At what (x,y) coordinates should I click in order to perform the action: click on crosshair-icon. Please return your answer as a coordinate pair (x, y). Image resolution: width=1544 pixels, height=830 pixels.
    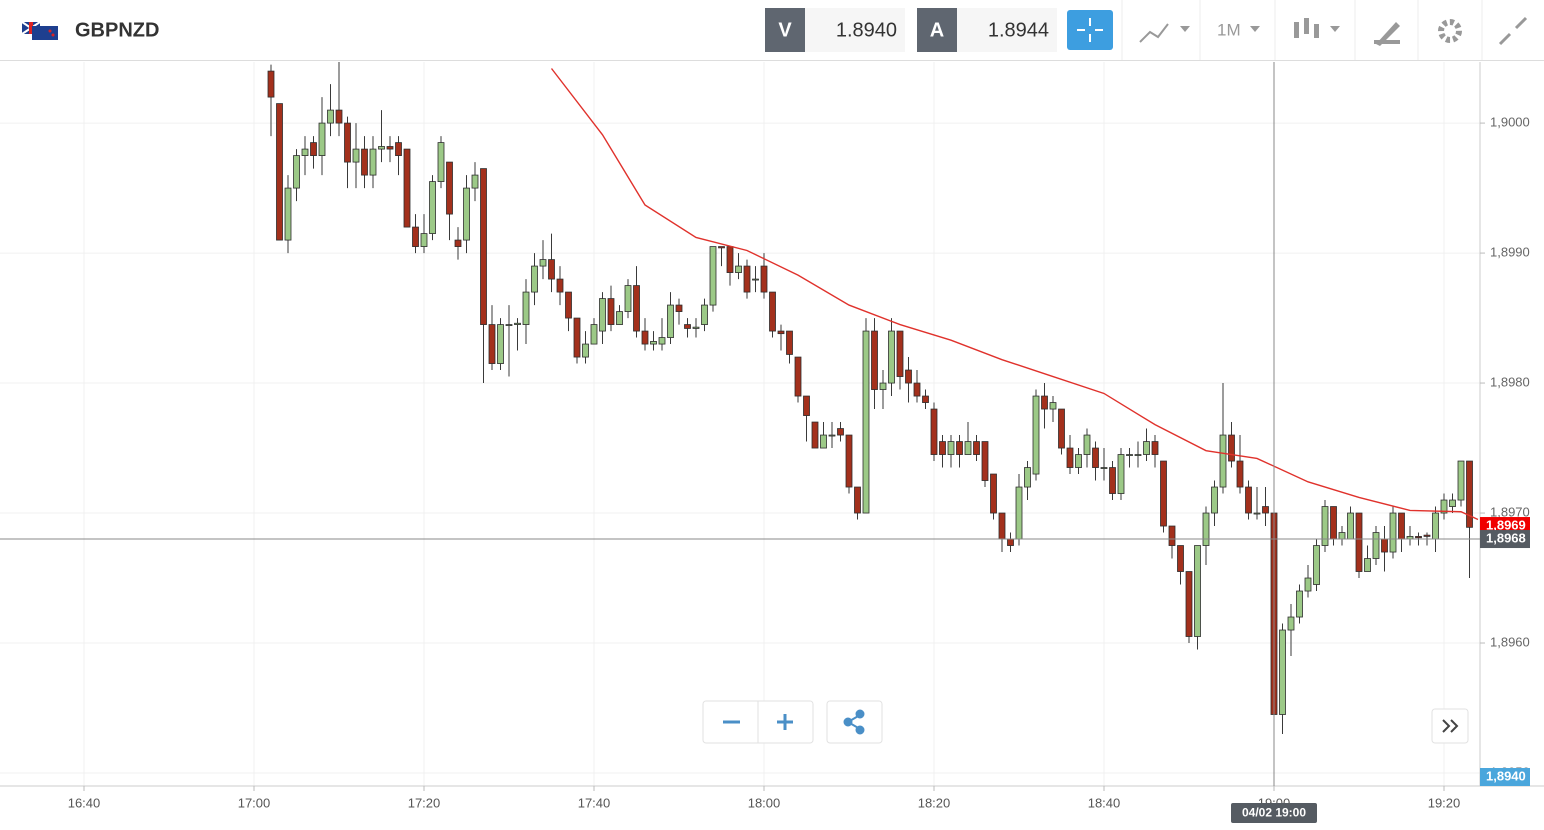
    Looking at the image, I should click on (1090, 30).